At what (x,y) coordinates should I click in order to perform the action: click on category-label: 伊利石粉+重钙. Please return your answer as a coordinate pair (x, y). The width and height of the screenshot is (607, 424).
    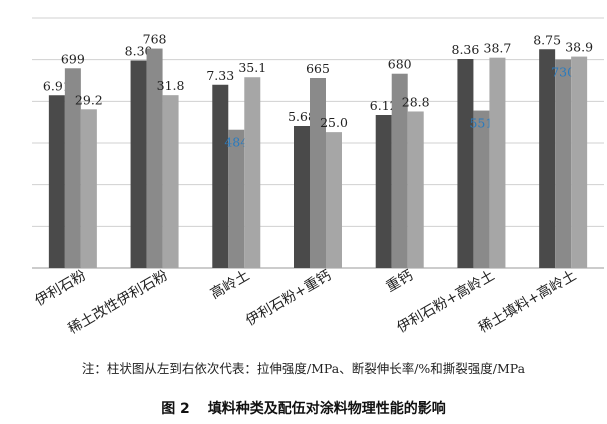
    Looking at the image, I should click on (288, 299).